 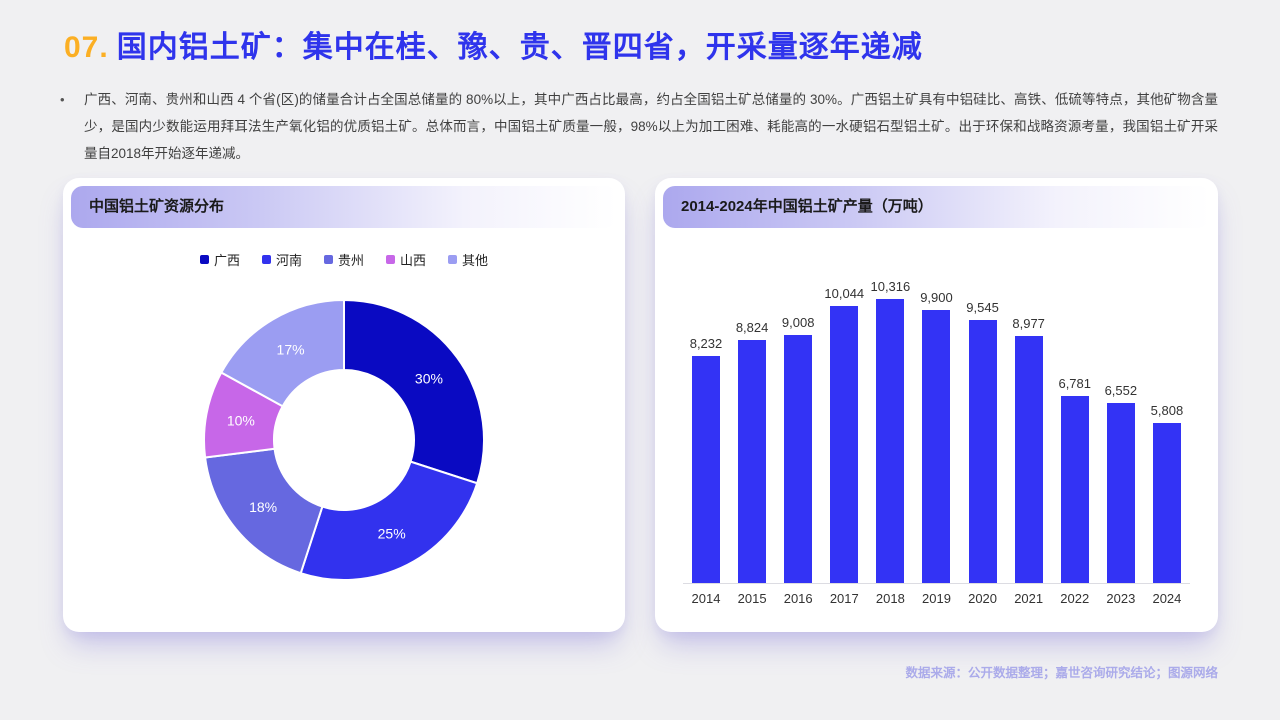 I want to click on bar-value-label: 10,044, so click(x=844, y=293).